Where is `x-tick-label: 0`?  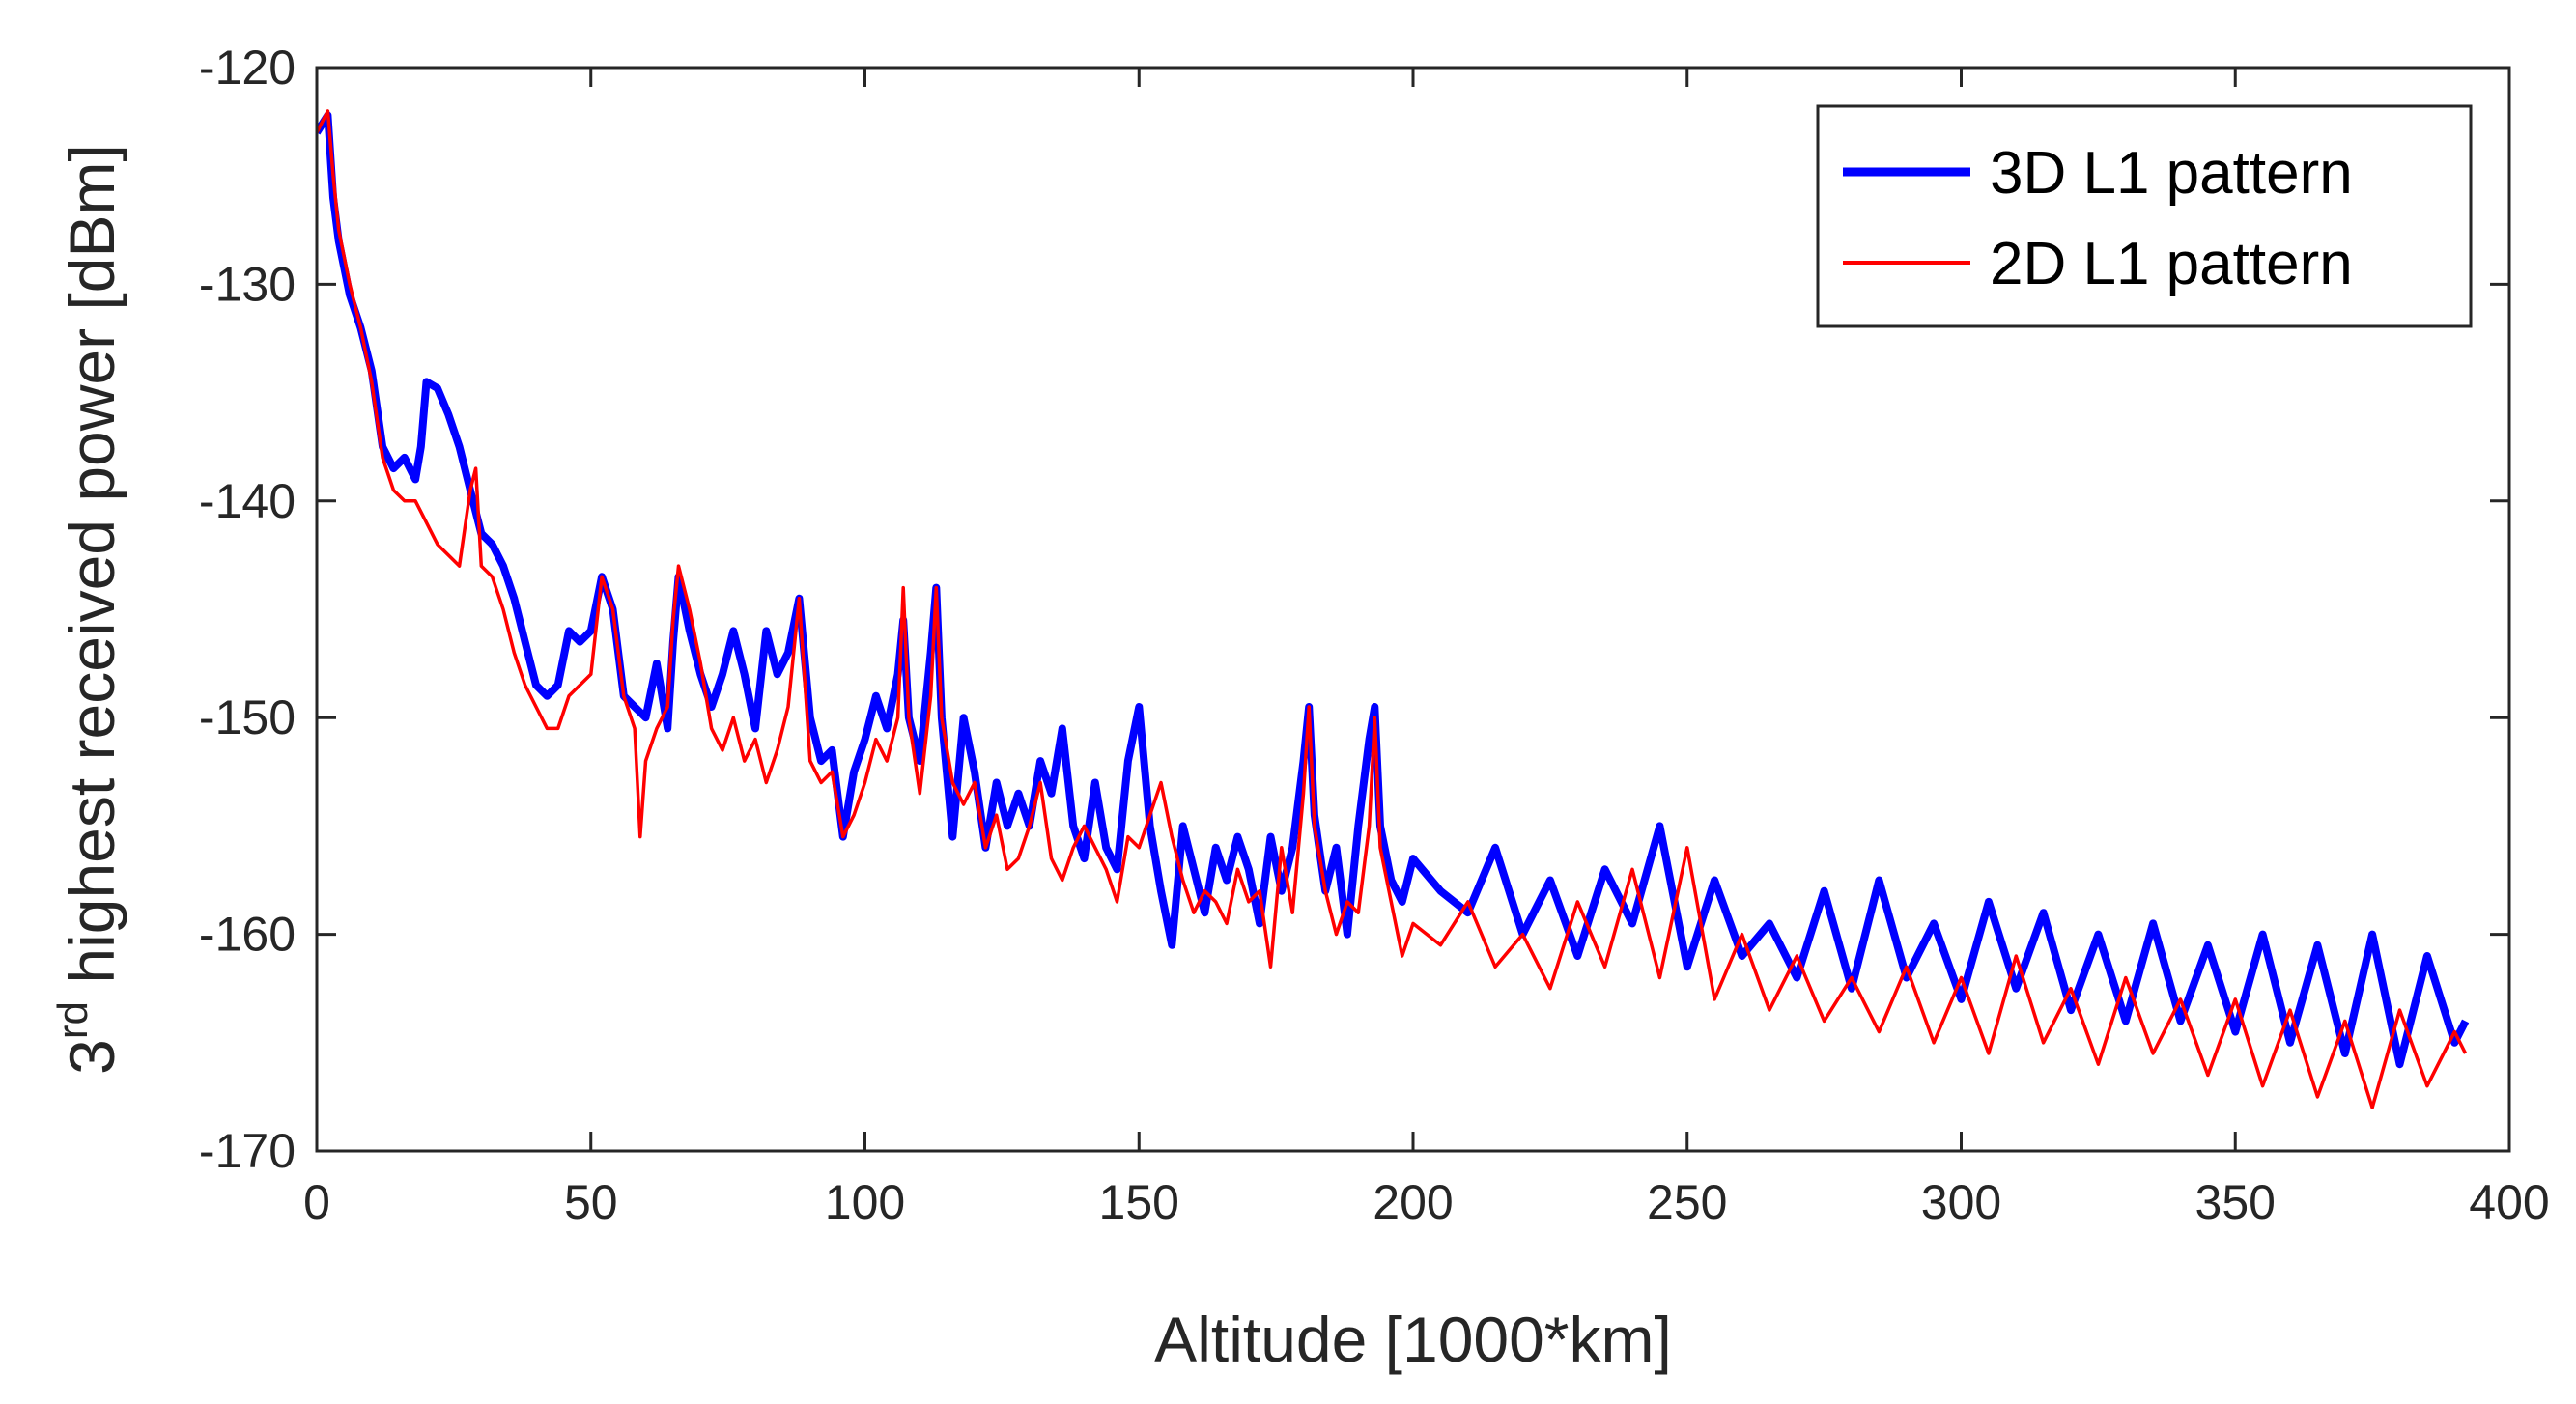
x-tick-label: 0 is located at coordinates (316, 1202).